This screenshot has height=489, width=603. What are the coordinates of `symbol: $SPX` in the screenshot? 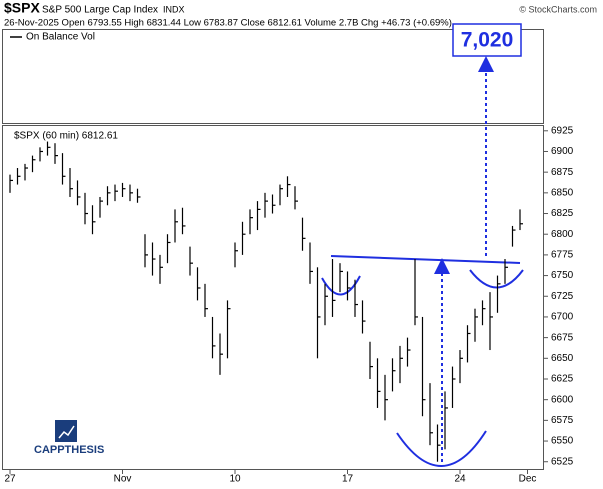 It's located at (22, 8).